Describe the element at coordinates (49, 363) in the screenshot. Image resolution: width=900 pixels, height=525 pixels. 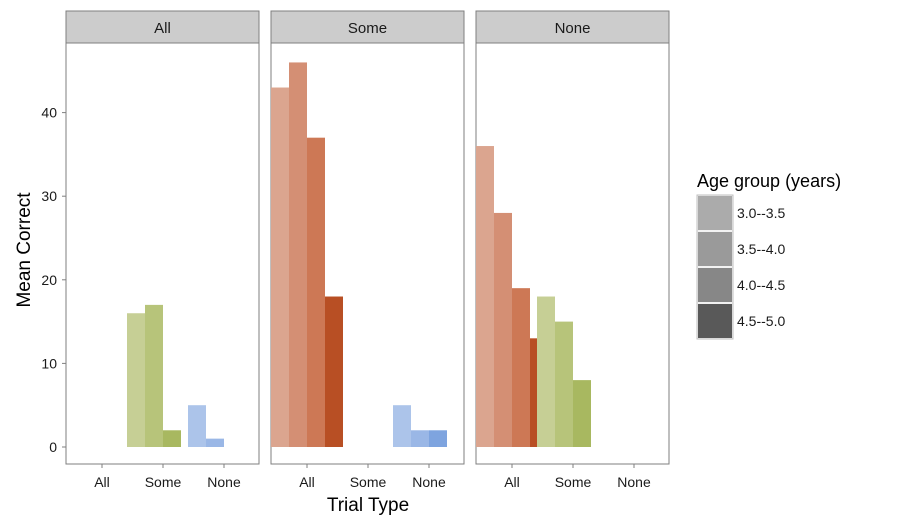
I see `y-tick-label: 10` at that location.